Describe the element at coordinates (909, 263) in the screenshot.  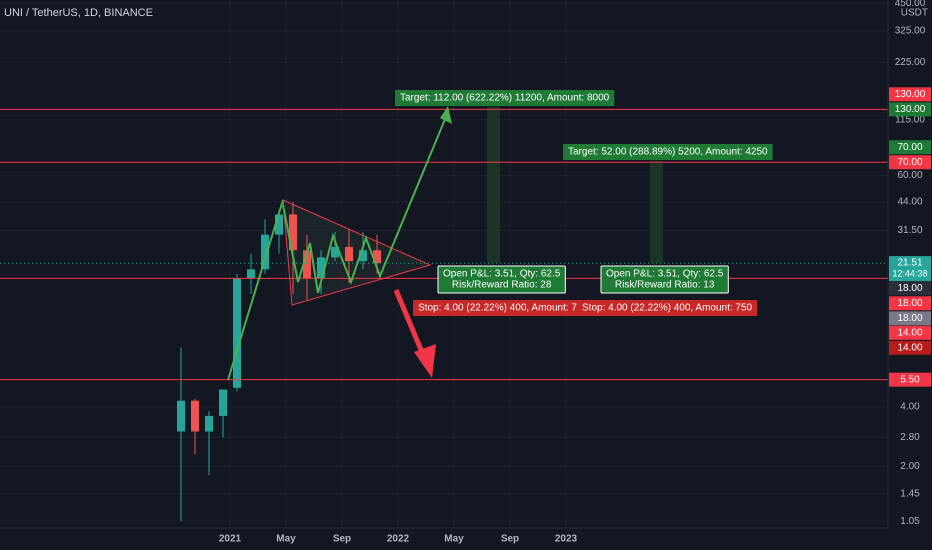
I see `last-price-label: 21.51` at that location.